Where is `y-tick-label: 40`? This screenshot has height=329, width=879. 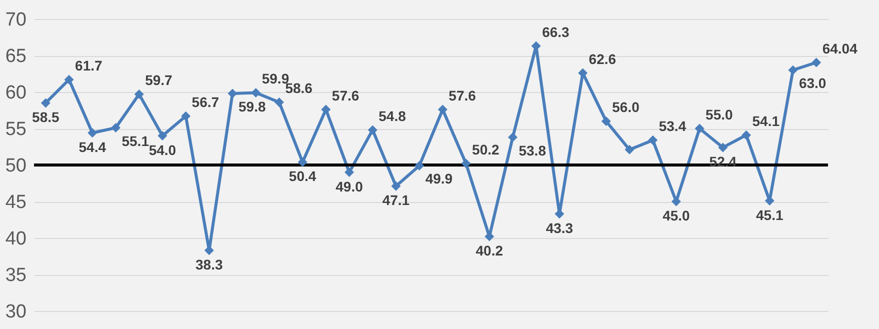
y-tick-label: 40 is located at coordinates (15, 239).